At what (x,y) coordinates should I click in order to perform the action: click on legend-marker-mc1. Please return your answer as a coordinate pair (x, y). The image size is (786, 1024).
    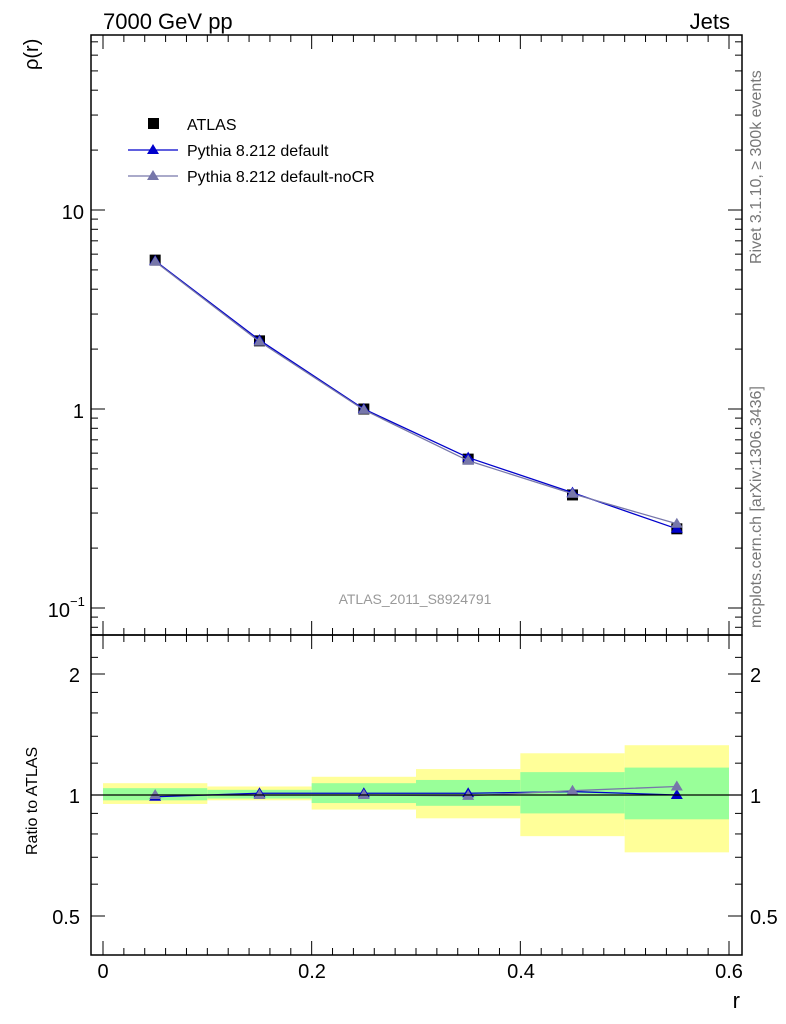
    Looking at the image, I should click on (153, 149).